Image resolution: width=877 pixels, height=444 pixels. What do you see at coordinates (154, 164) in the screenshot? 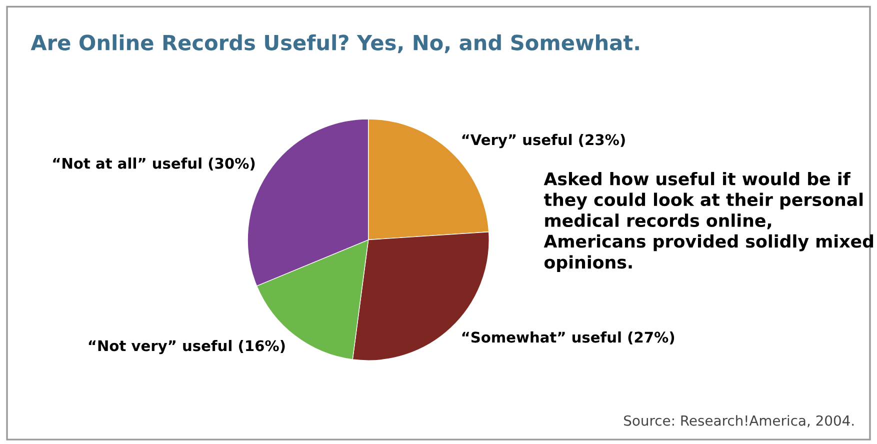
I see `slice-label: “Not at all” useful (30%)` at bounding box center [154, 164].